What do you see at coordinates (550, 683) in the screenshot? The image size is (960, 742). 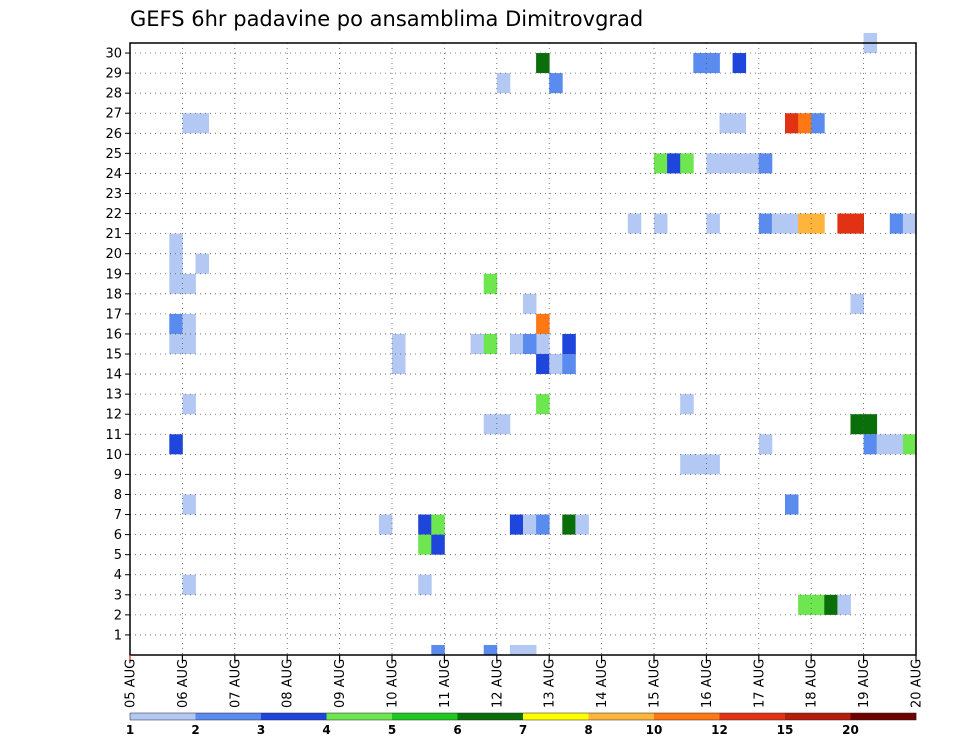 I see `x-tick-label: 13 AUG` at bounding box center [550, 683].